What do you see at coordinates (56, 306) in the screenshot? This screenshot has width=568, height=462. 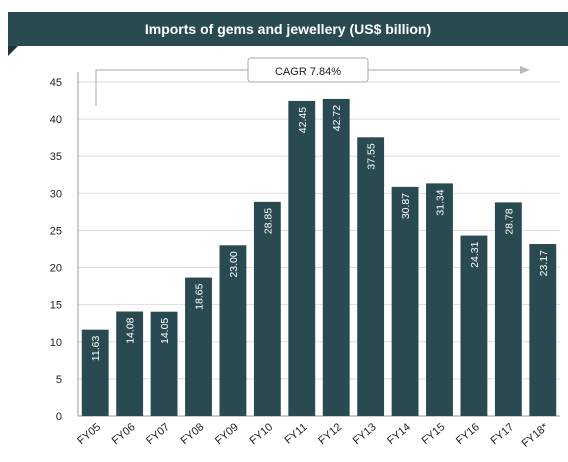 I see `y-tick-label: 15` at bounding box center [56, 306].